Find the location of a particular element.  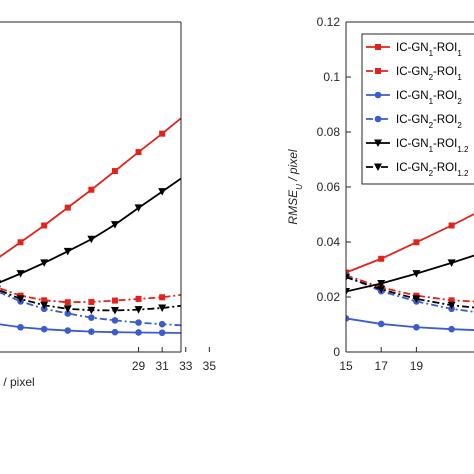

left-x-tick-label: 7 is located at coordinates (0, 366).